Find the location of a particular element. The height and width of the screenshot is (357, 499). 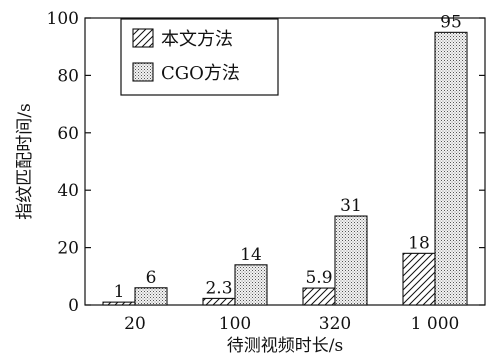

y-tick-label: 60 is located at coordinates (68, 134).